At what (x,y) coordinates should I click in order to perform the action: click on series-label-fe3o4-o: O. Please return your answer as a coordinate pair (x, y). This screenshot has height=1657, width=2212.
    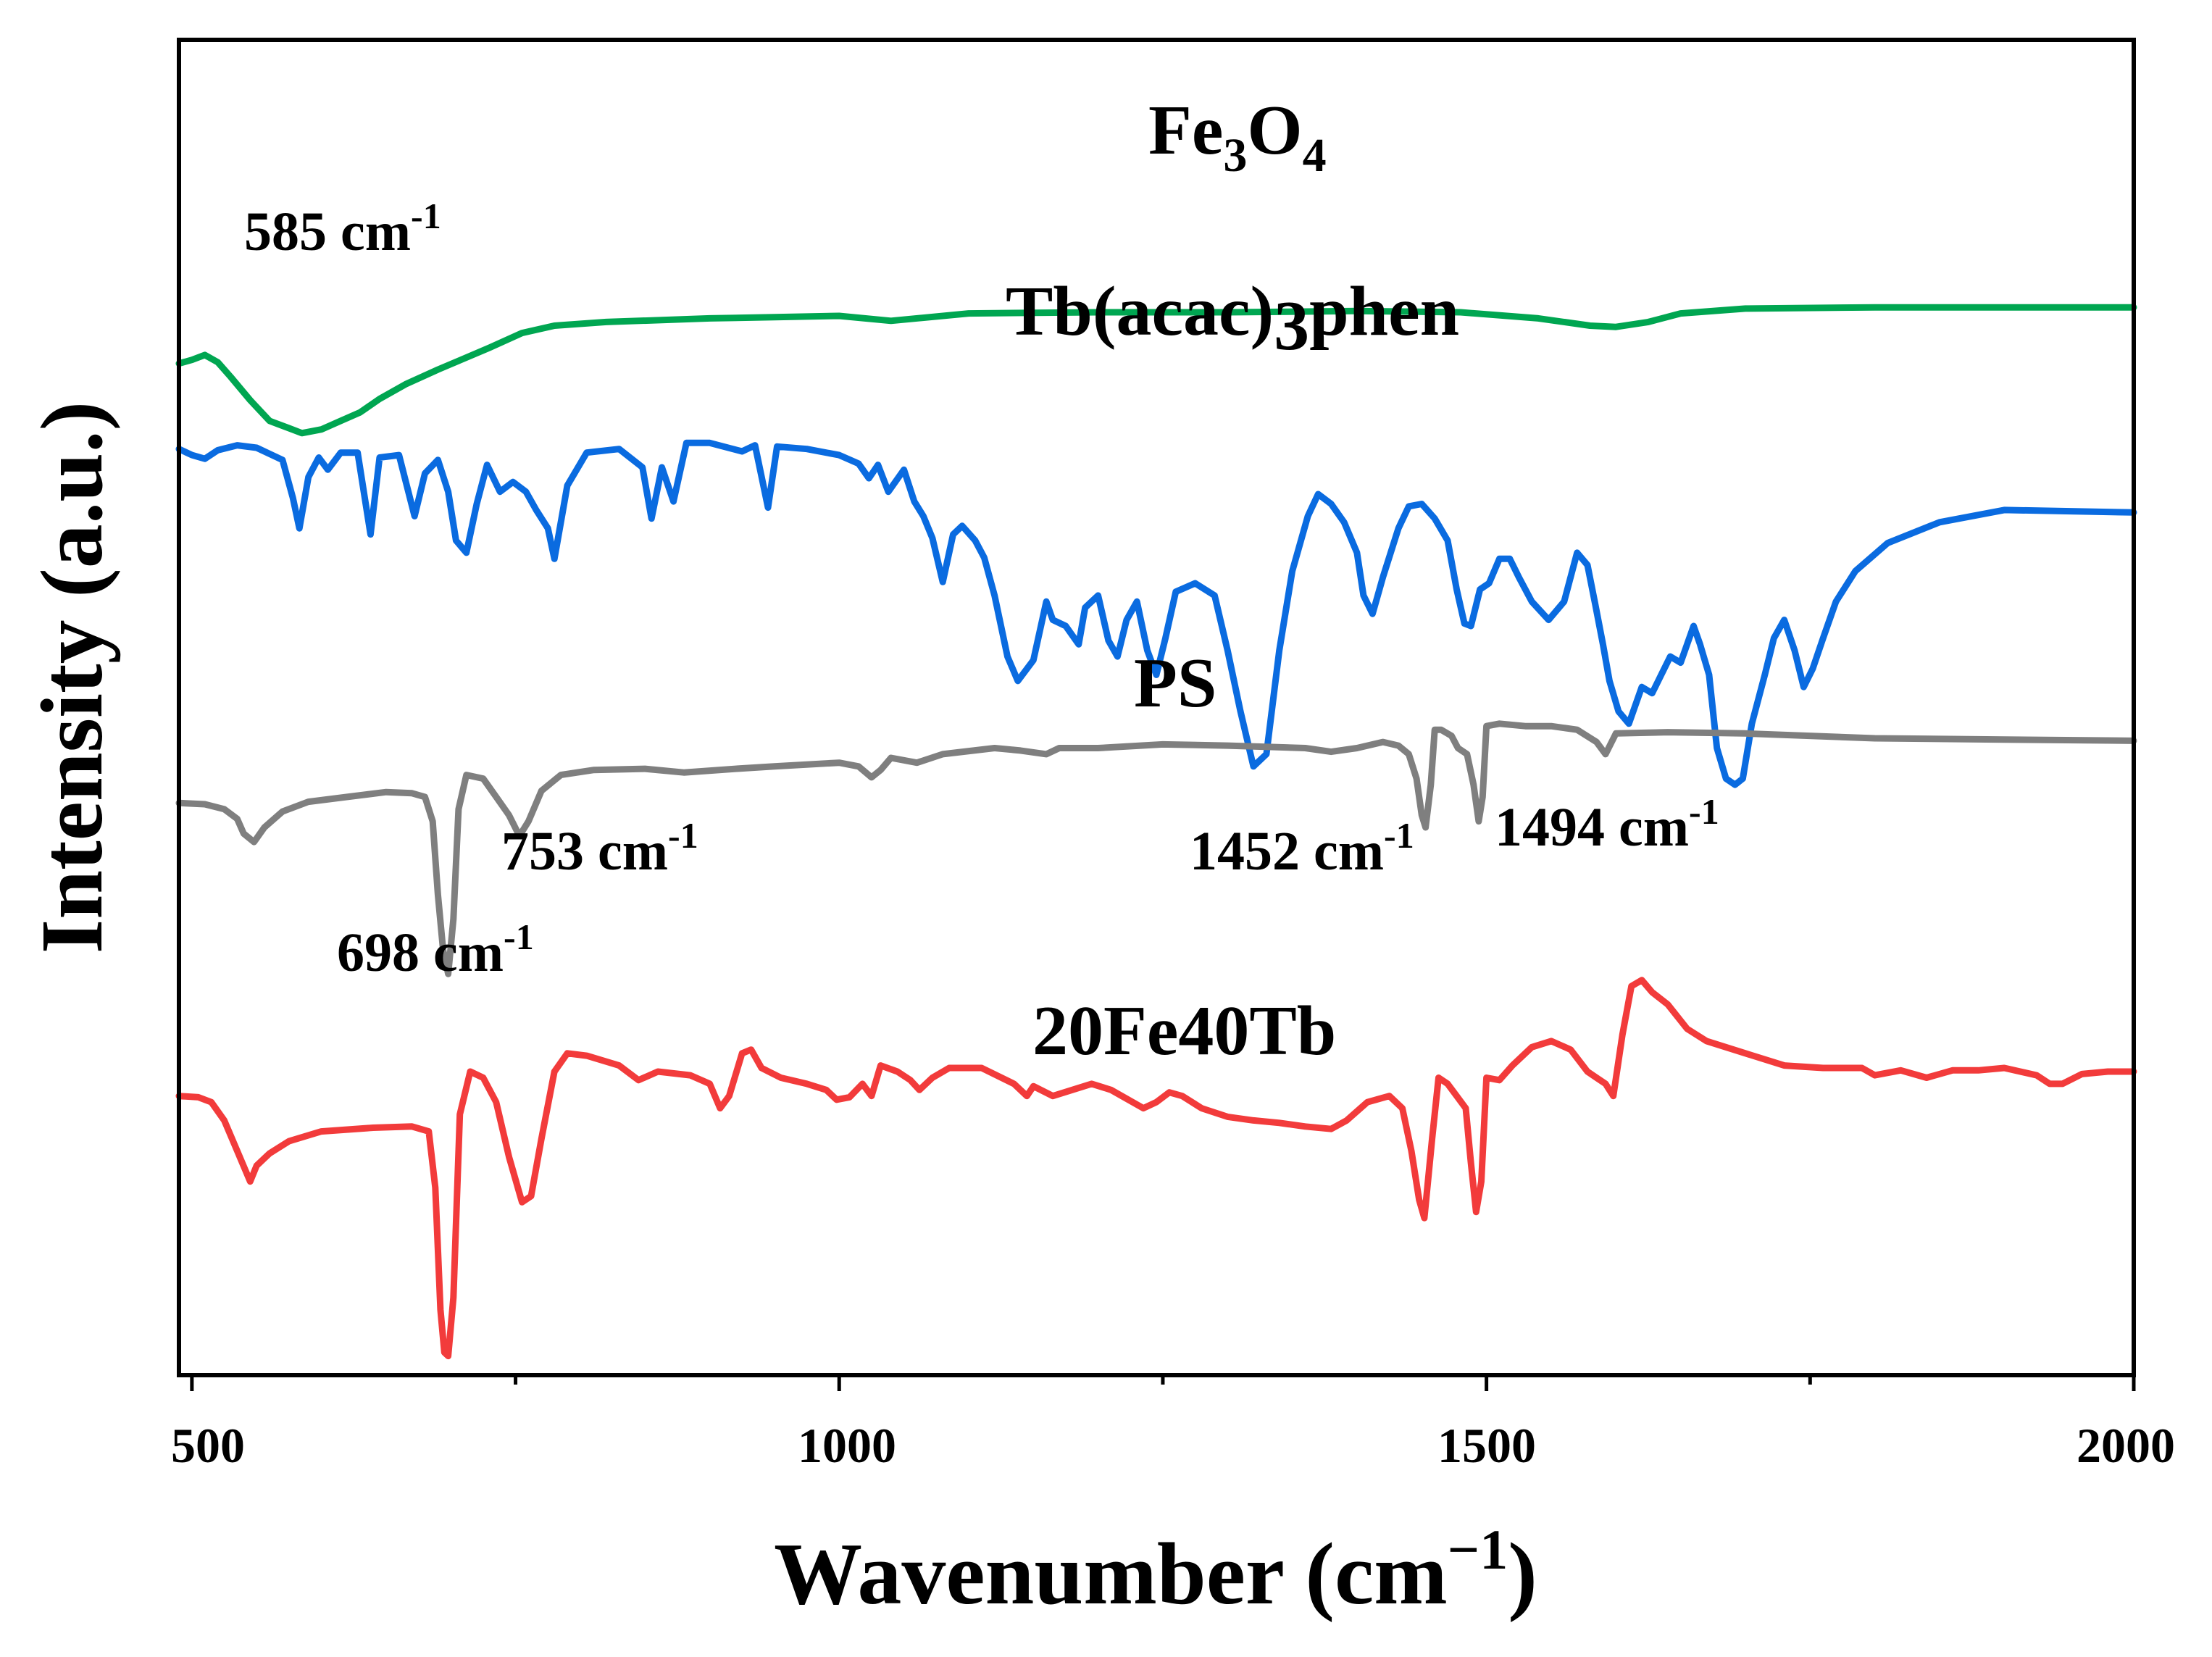
    Looking at the image, I should click on (1274, 130).